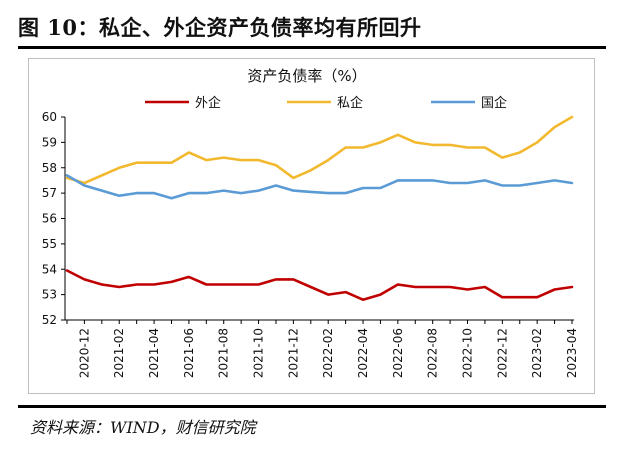 The height and width of the screenshot is (450, 624). What do you see at coordinates (363, 353) in the screenshot?
I see `x-tick-label: 2022-04` at bounding box center [363, 353].